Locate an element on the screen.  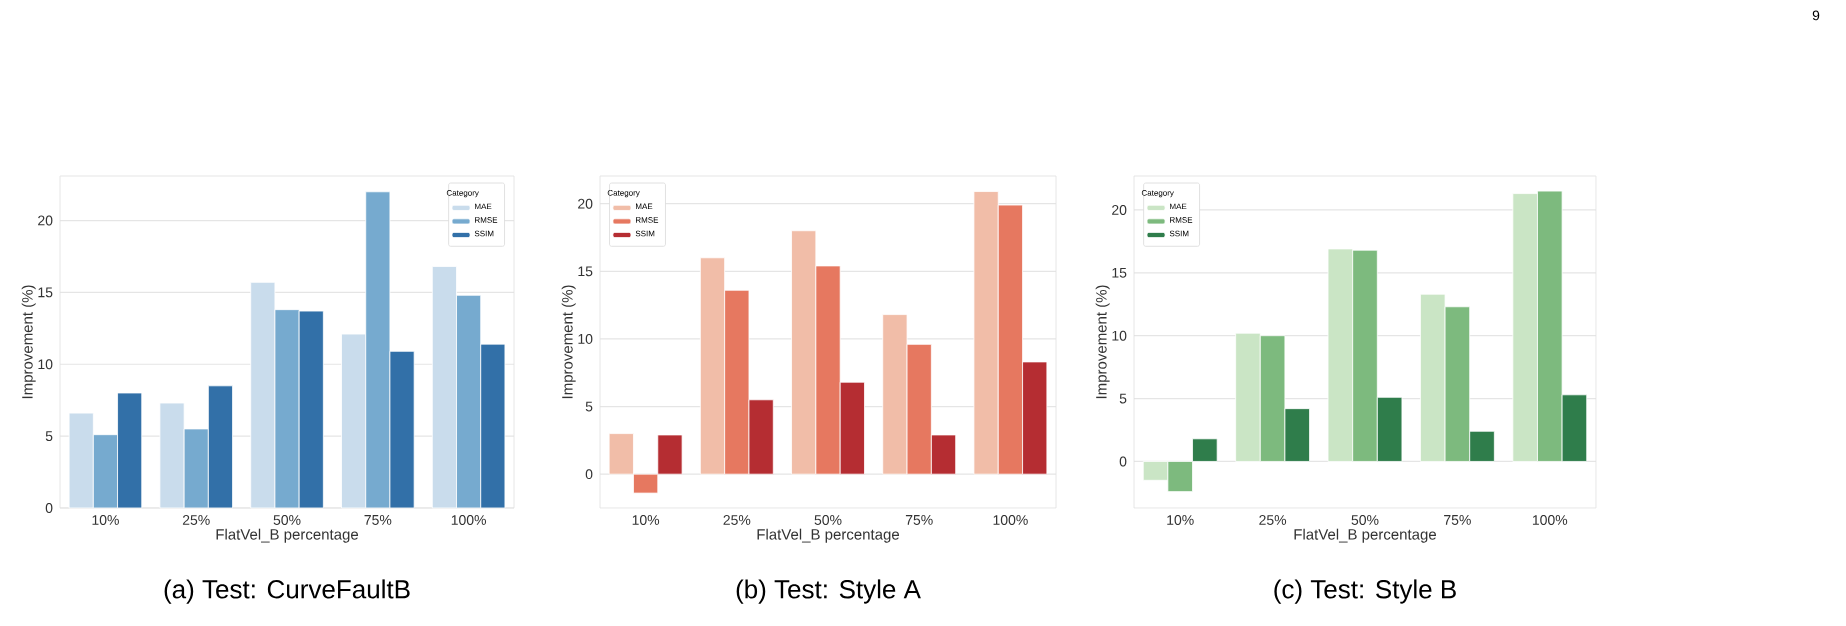
text: (c) Test: Style B is located at coordinates (1365, 591).